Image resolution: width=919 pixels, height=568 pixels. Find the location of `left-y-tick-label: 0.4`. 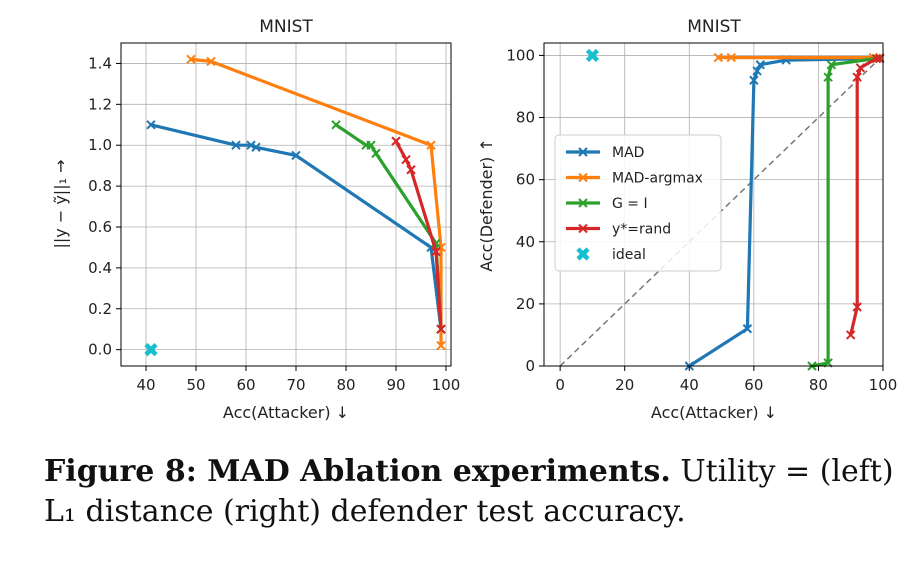

left-y-tick-label: 0.4 is located at coordinates (100, 268).